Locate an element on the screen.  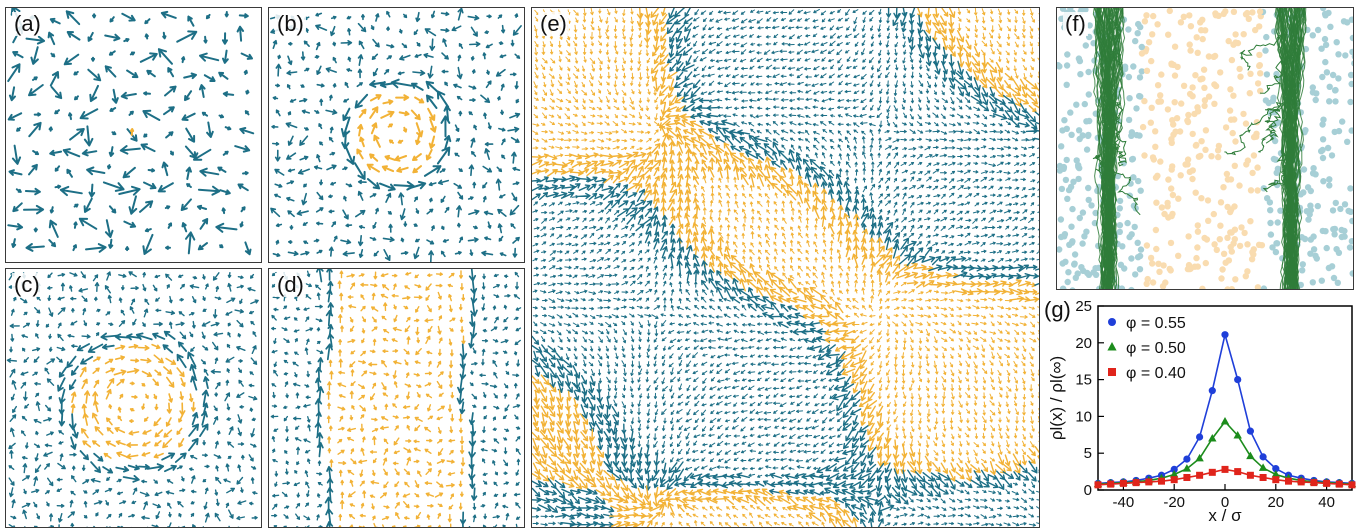
y-tick-label: 5 is located at coordinates (1088, 453).